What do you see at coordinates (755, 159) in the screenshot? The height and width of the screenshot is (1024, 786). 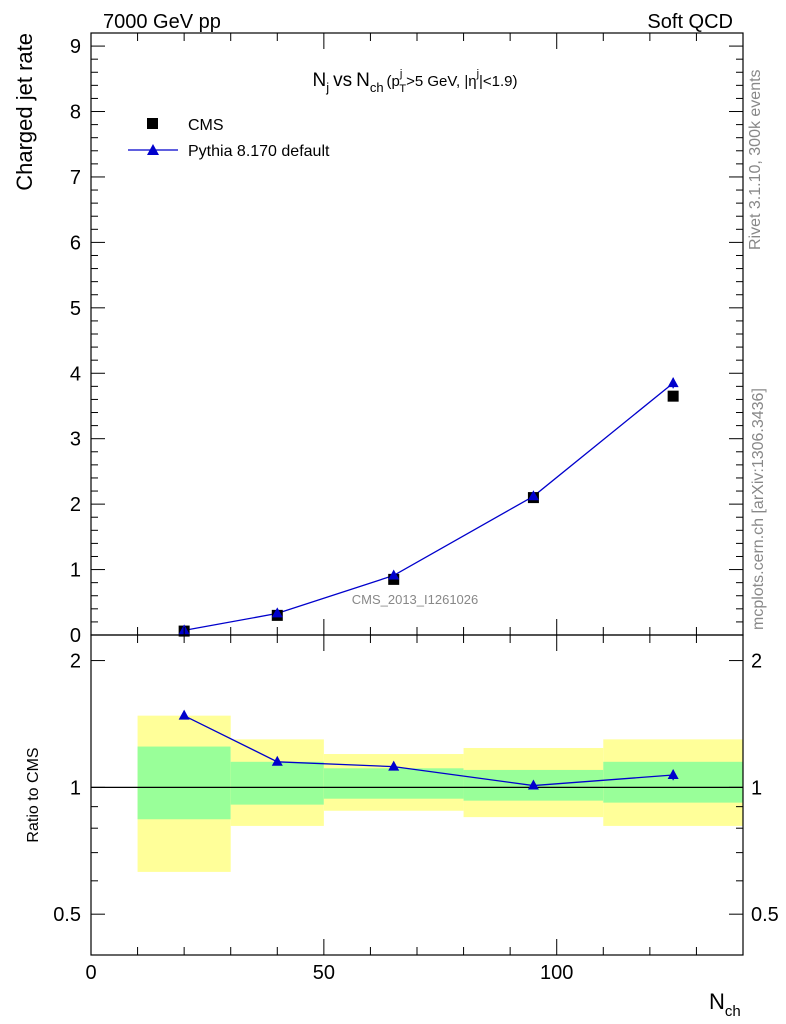 I see `rivet-label: Rivet 3.1.10, 300k events` at bounding box center [755, 159].